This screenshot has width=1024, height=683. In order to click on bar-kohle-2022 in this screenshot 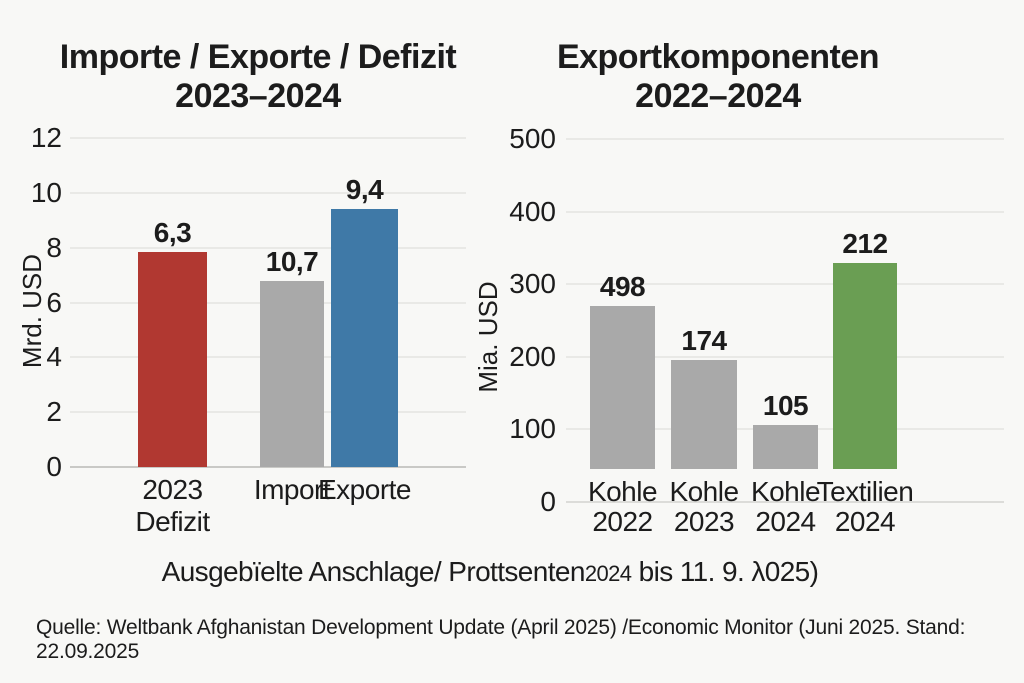, I will do `click(622, 387)`.